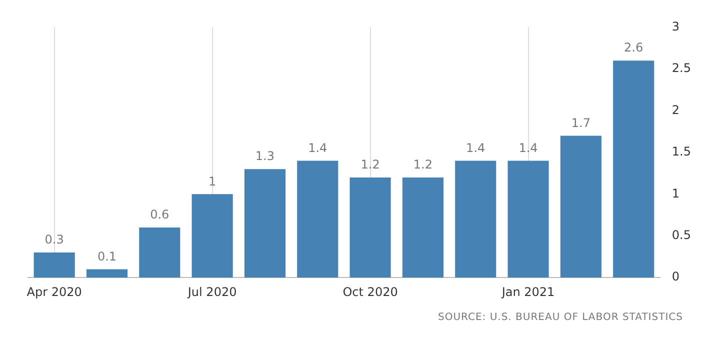 This screenshot has width=711, height=341. I want to click on x-tick-label: Apr 2020, so click(54, 291).